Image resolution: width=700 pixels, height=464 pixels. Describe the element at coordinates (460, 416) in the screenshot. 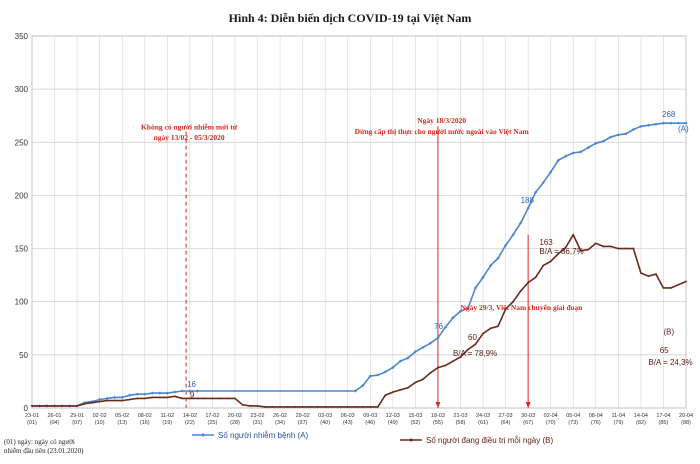

I see `x-tick-label: 21-03` at that location.